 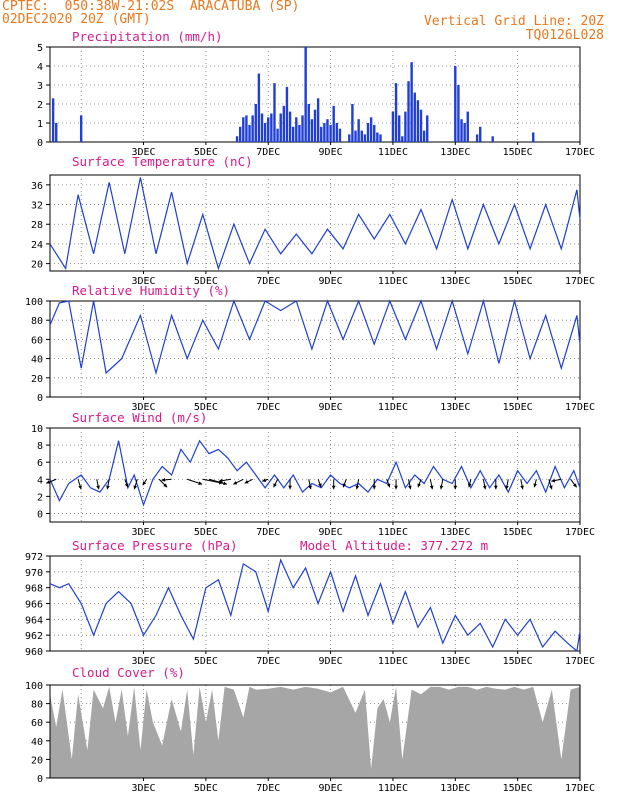 What do you see at coordinates (40, 48) in the screenshot?
I see `y-tick-label: 5` at bounding box center [40, 48].